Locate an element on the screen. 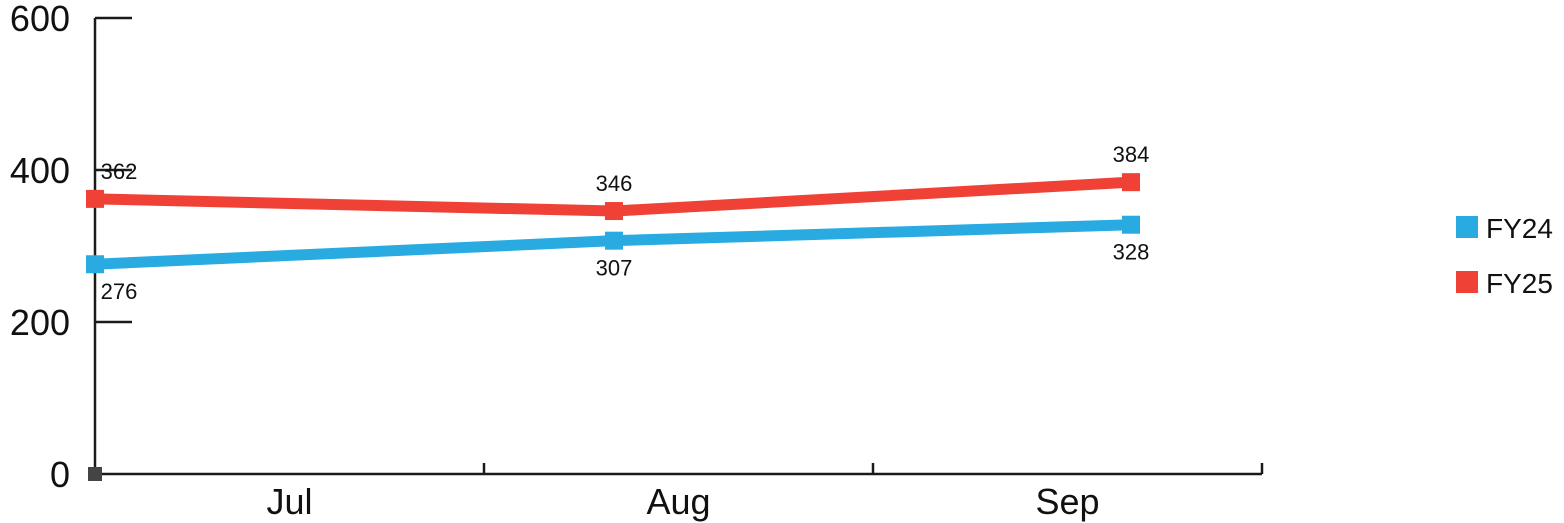 This screenshot has height=523, width=1564. series-fy25: 362 346 384 is located at coordinates (618, 181).